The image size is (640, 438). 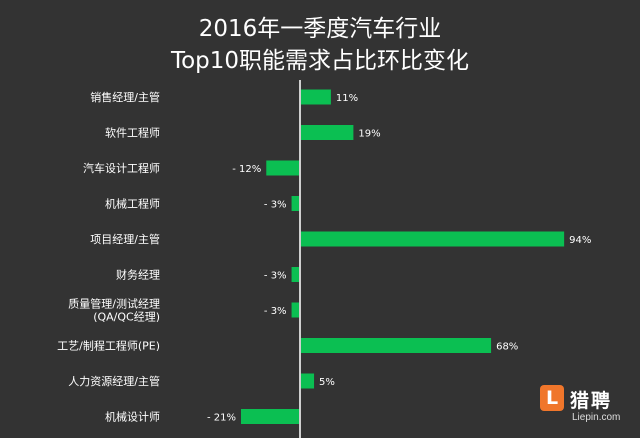 I want to click on category-label-3: 汽车设计工程师, so click(x=121, y=168).